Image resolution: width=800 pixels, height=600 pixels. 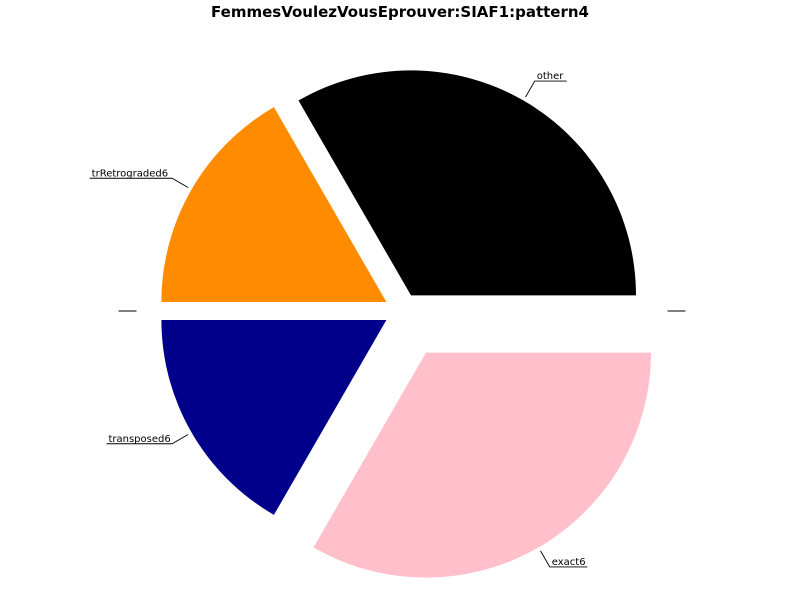 What do you see at coordinates (130, 173) in the screenshot?
I see `slice-label-trRetrograded6: trRetrograded6` at bounding box center [130, 173].